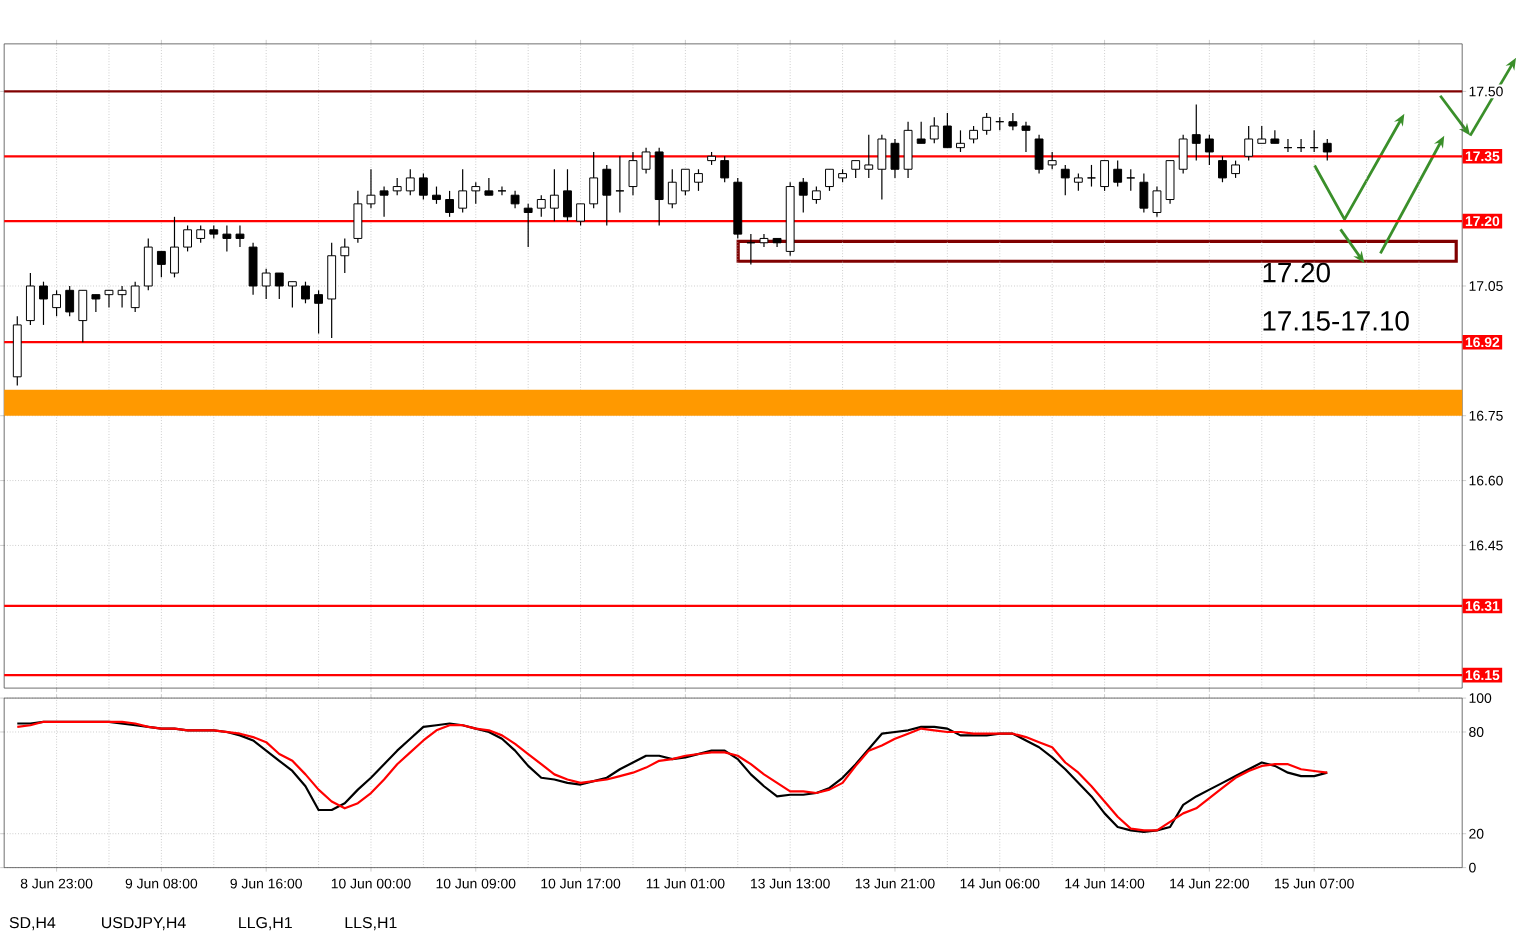 The height and width of the screenshot is (946, 1530). What do you see at coordinates (1296, 272) in the screenshot?
I see `annotation: 17.20` at bounding box center [1296, 272].